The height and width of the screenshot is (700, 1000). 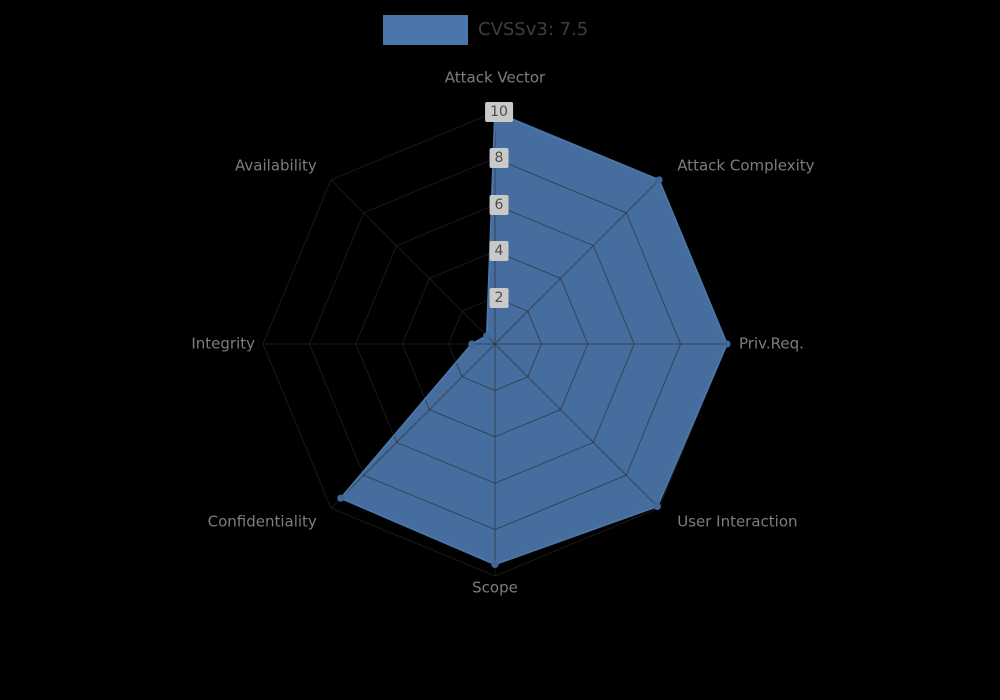 I want to click on legend-swatch, so click(x=425, y=30).